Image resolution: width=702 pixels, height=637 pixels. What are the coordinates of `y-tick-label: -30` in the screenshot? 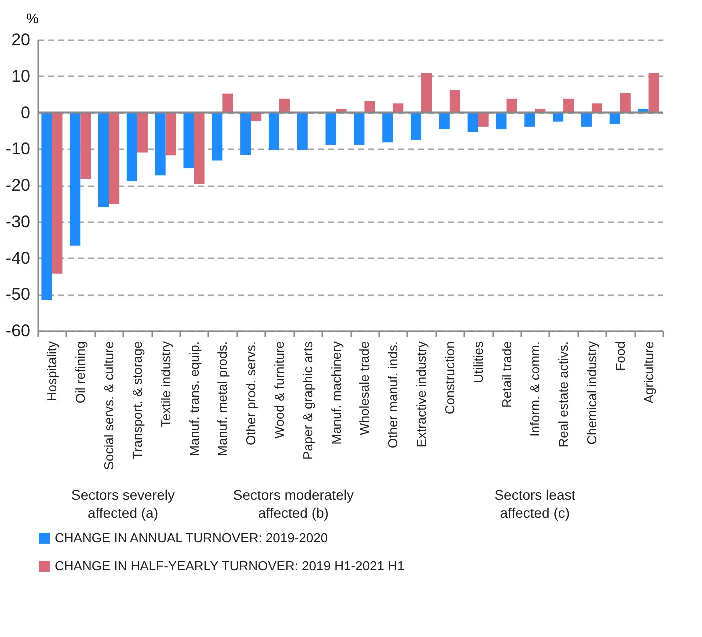 It's located at (18, 222).